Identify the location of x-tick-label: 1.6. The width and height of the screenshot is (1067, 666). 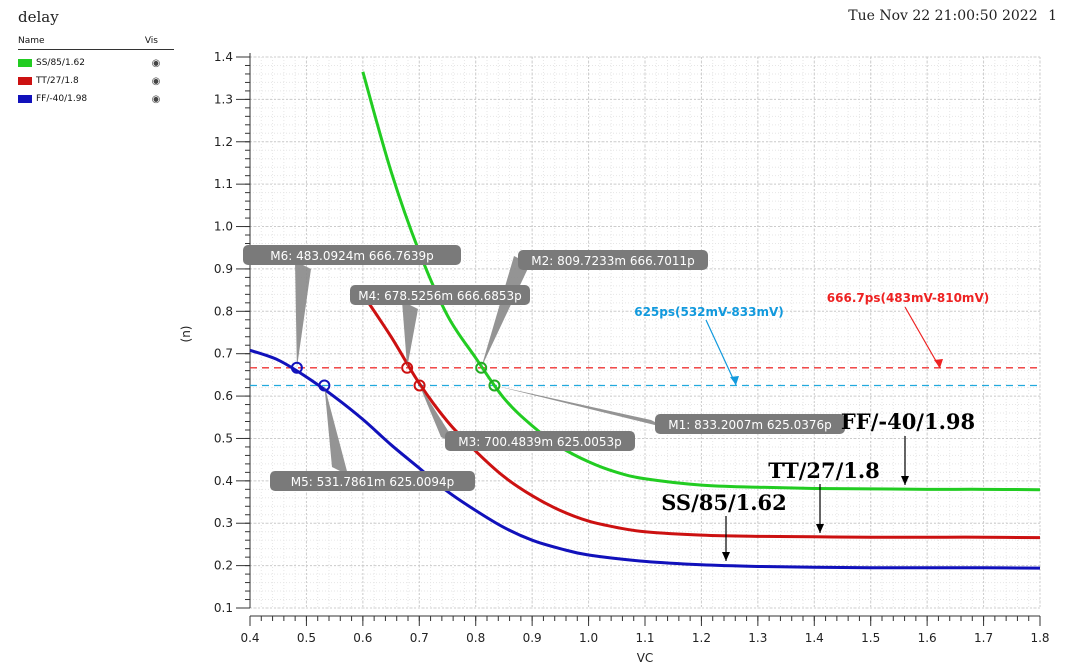
(927, 638).